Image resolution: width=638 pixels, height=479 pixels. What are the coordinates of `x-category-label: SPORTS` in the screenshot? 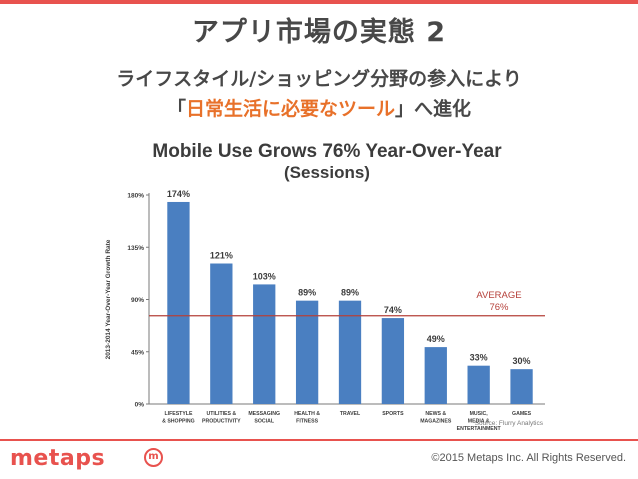 It's located at (393, 414).